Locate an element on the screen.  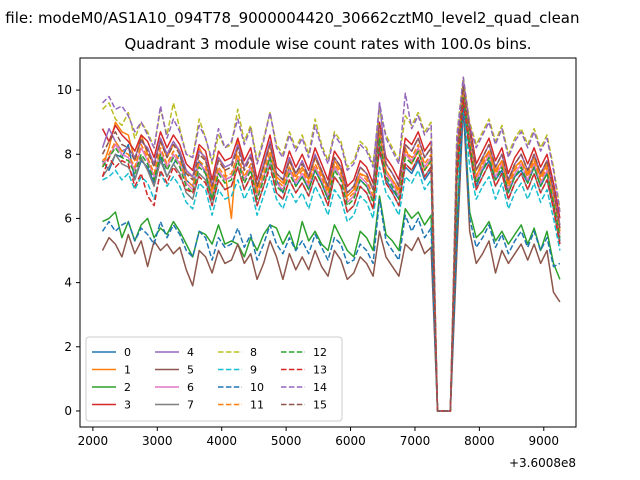
y-tick-label: 2 is located at coordinates (68, 347).